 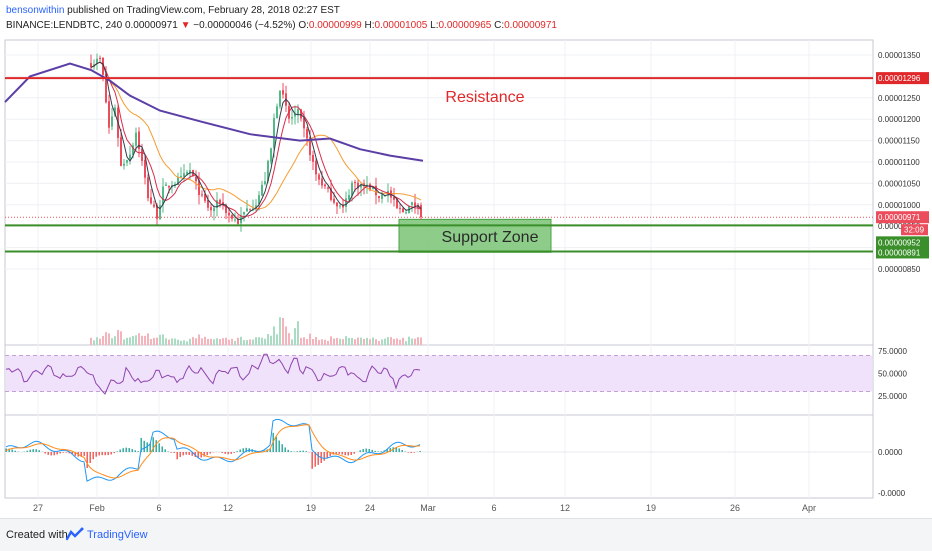 I want to click on rsi-tick-label: 75.0000, so click(x=892, y=351).